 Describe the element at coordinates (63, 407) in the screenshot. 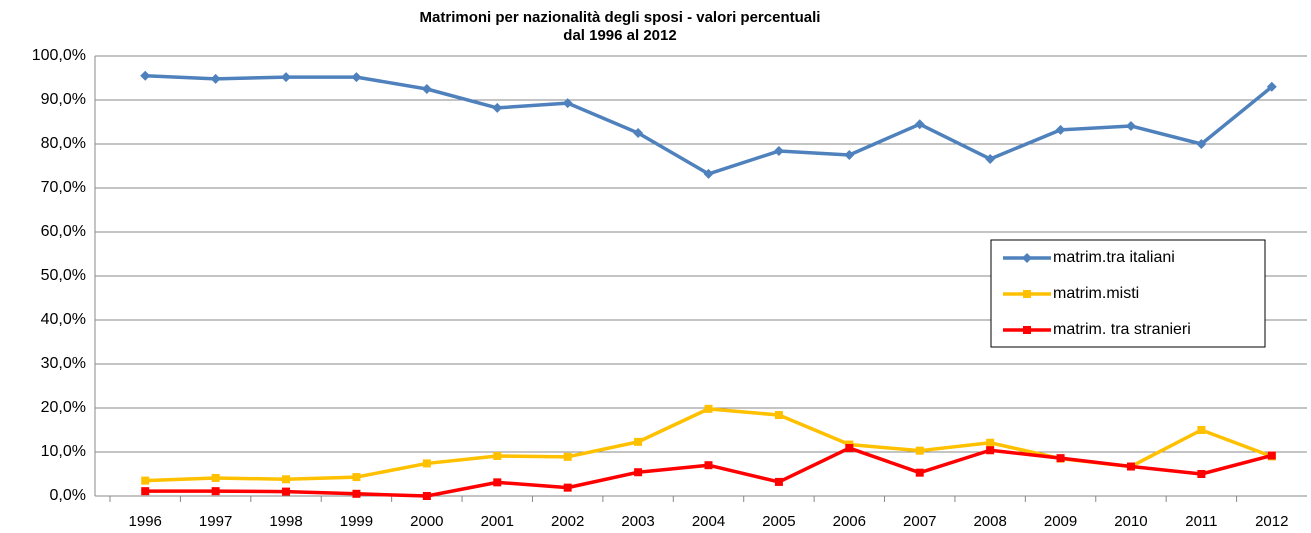

I see `y-tick-label: 20,0%` at that location.